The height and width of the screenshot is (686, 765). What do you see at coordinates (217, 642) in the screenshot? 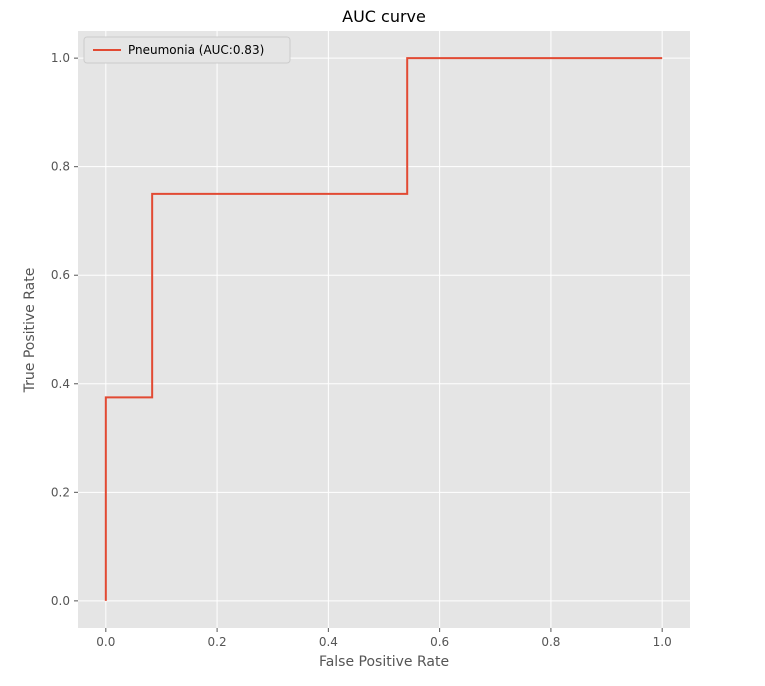
I see `x-tick-label: 0.2` at bounding box center [217, 642].